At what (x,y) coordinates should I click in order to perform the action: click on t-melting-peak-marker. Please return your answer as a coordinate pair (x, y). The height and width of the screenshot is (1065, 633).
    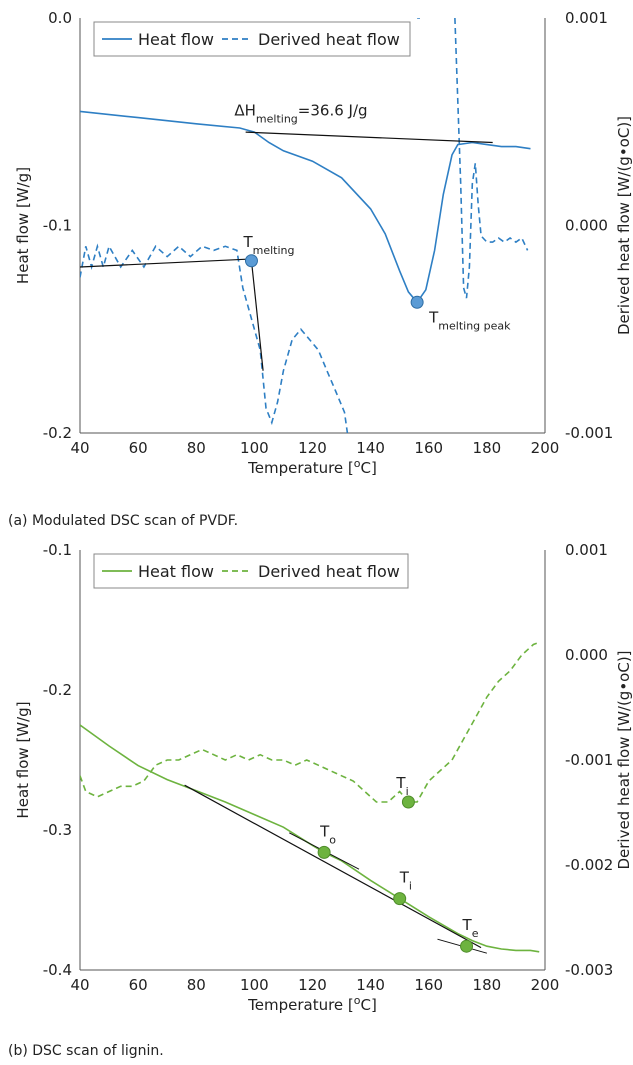
    Looking at the image, I should click on (417, 302).